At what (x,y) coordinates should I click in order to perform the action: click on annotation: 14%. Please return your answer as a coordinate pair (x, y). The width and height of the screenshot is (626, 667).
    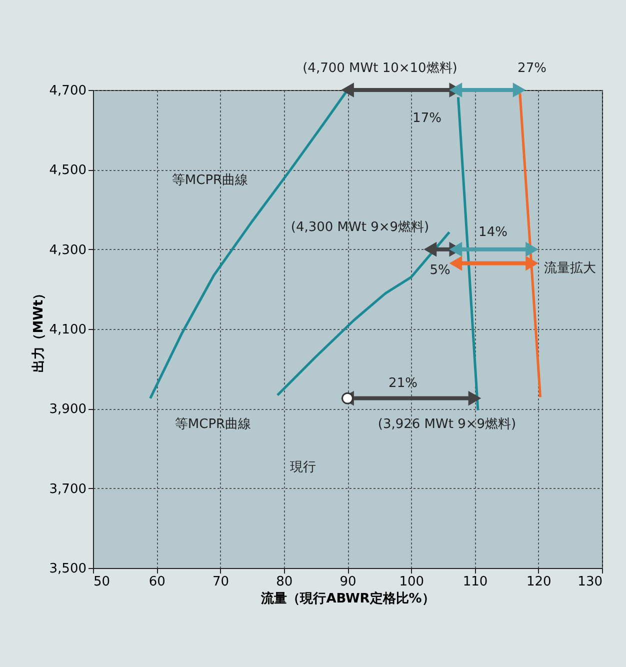
    Looking at the image, I should click on (493, 232).